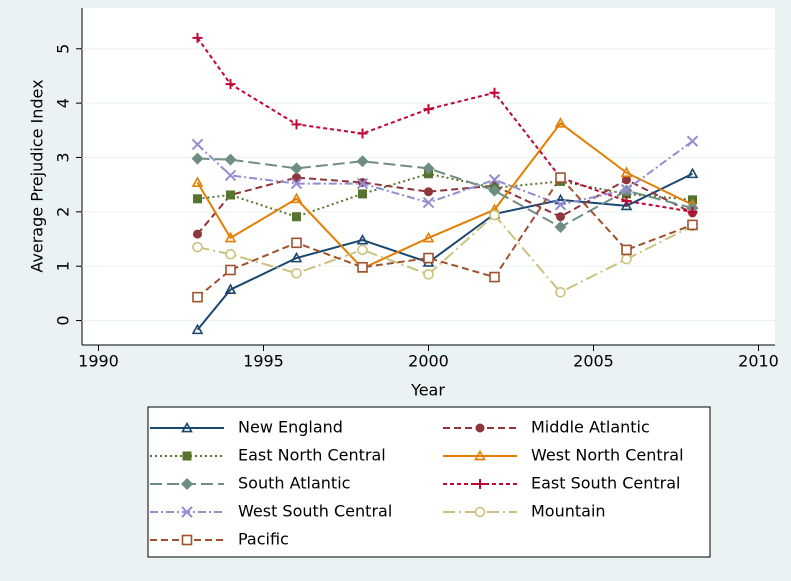  Describe the element at coordinates (568, 511) in the screenshot. I see `legend-label: Mountain` at that location.